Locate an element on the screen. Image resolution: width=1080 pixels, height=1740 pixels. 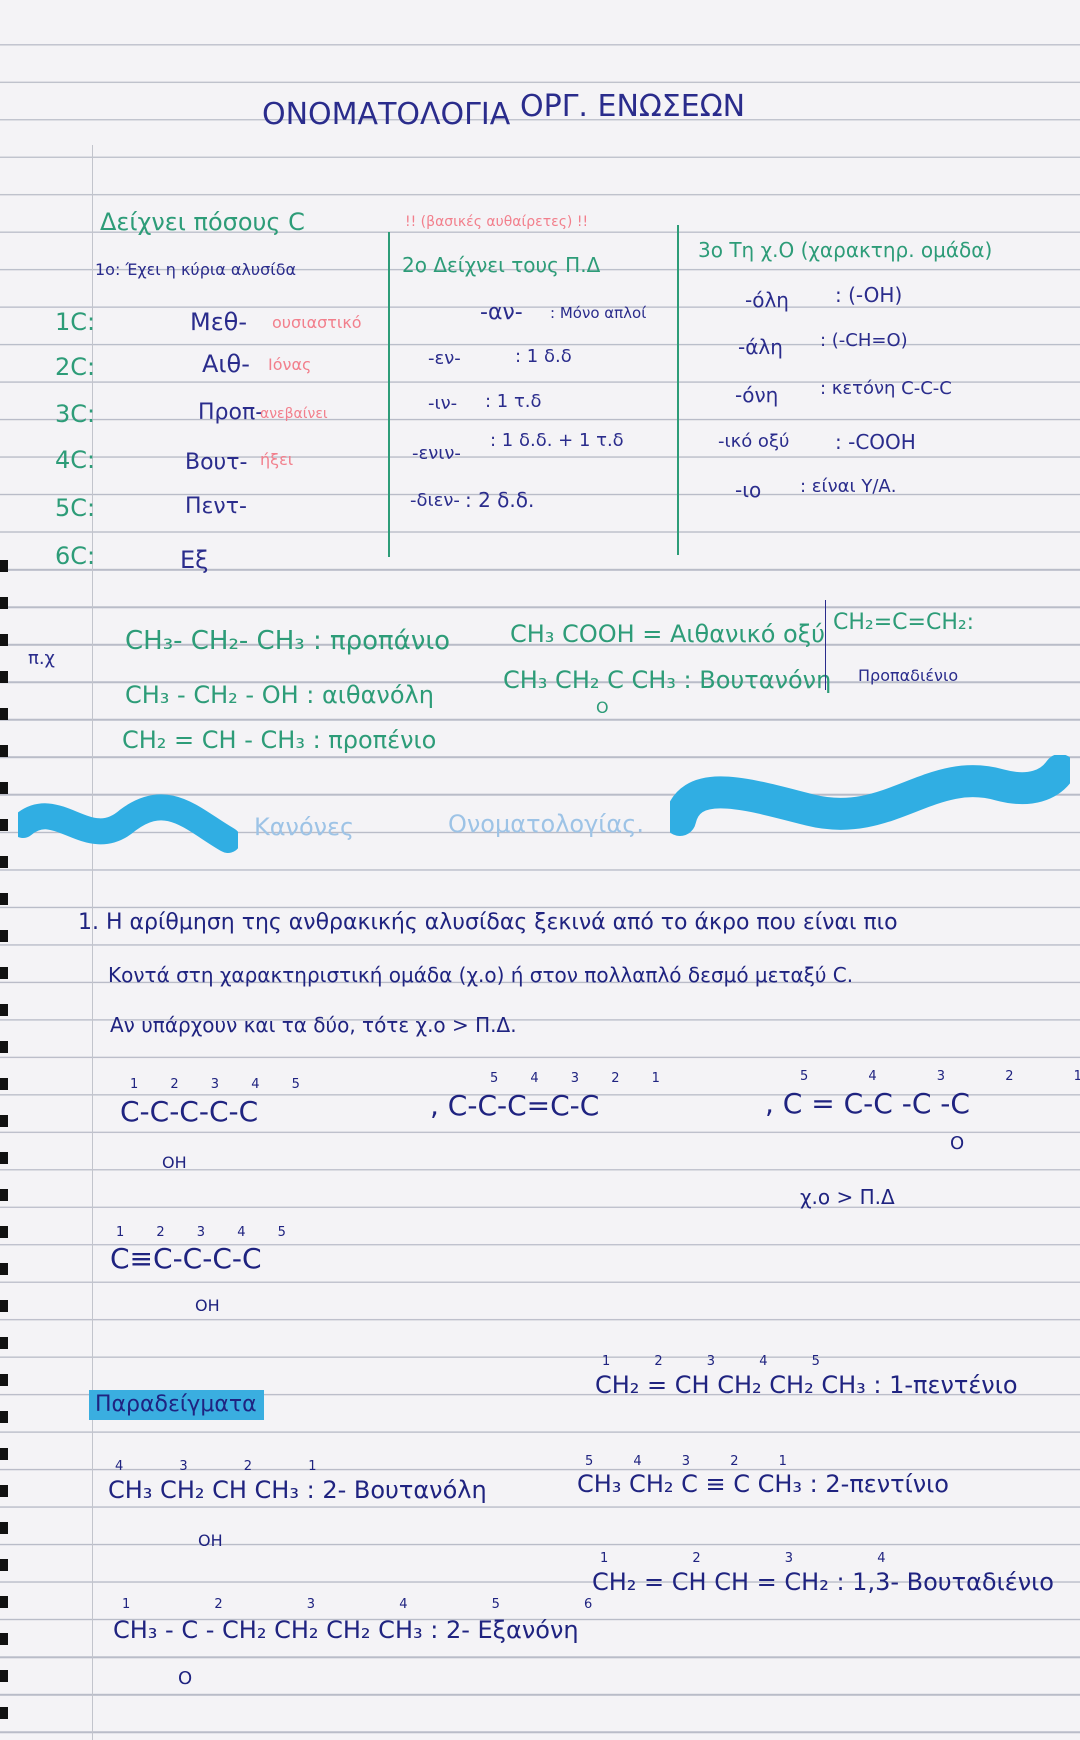
example: CH₂=C=CH₂: is located at coordinates (904, 622).